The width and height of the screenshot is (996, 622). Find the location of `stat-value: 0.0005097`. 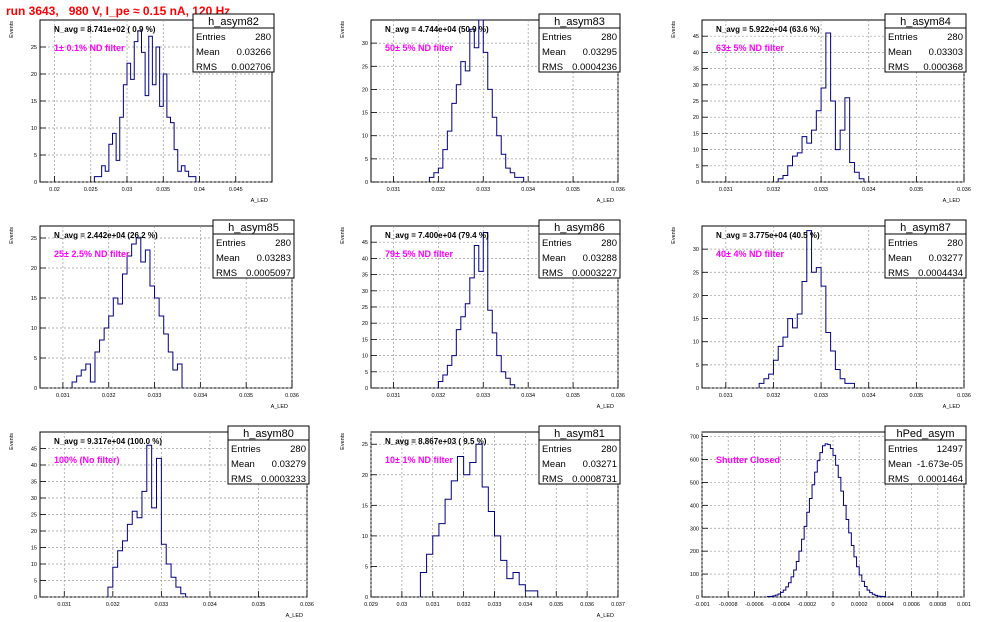

stat-value: 0.0005097 is located at coordinates (268, 273).